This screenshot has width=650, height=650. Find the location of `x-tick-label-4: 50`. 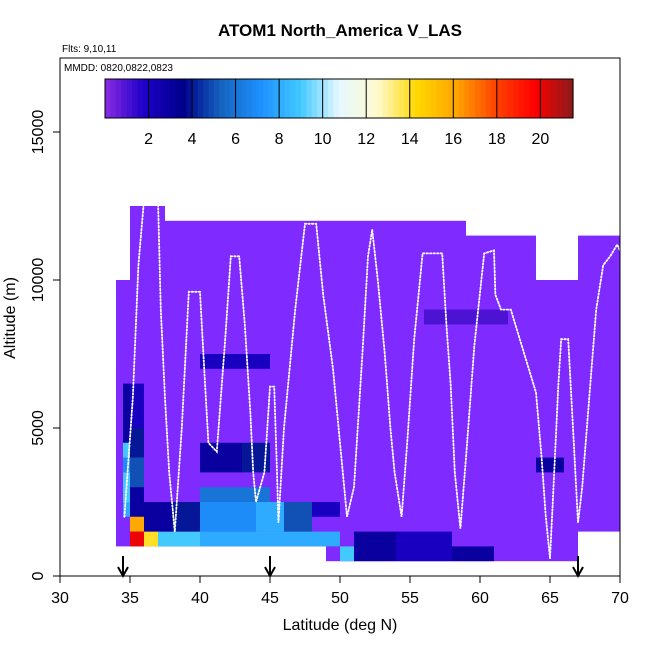

x-tick-label-4: 50 is located at coordinates (340, 598).